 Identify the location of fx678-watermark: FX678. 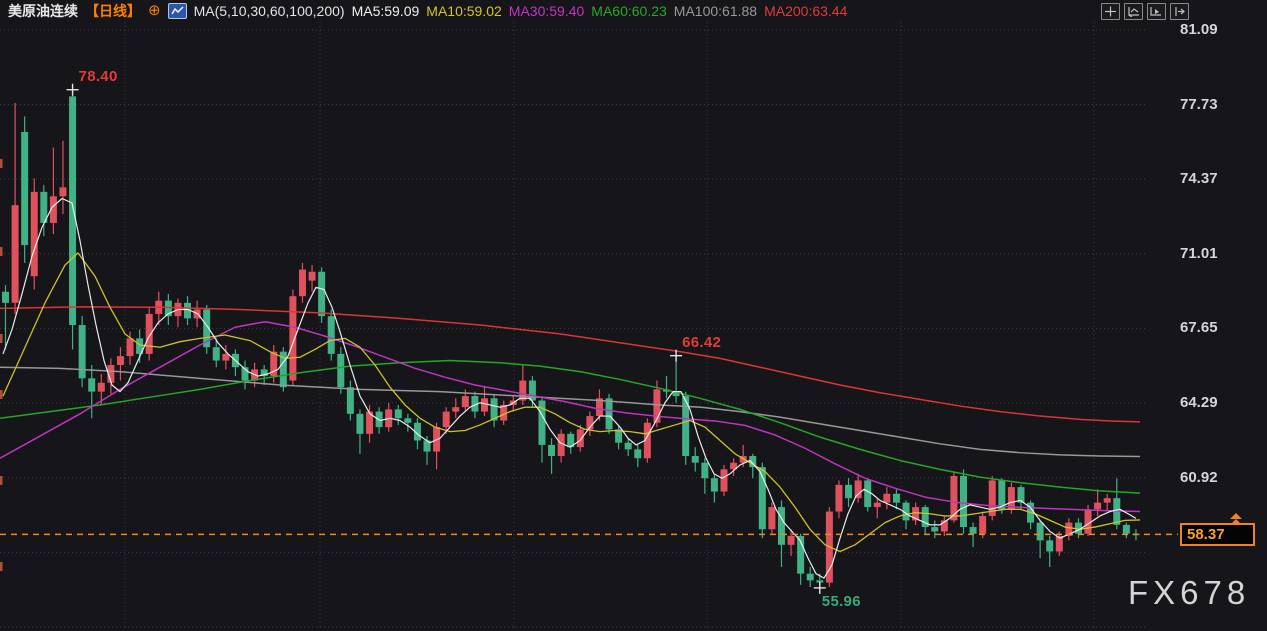
(1189, 592).